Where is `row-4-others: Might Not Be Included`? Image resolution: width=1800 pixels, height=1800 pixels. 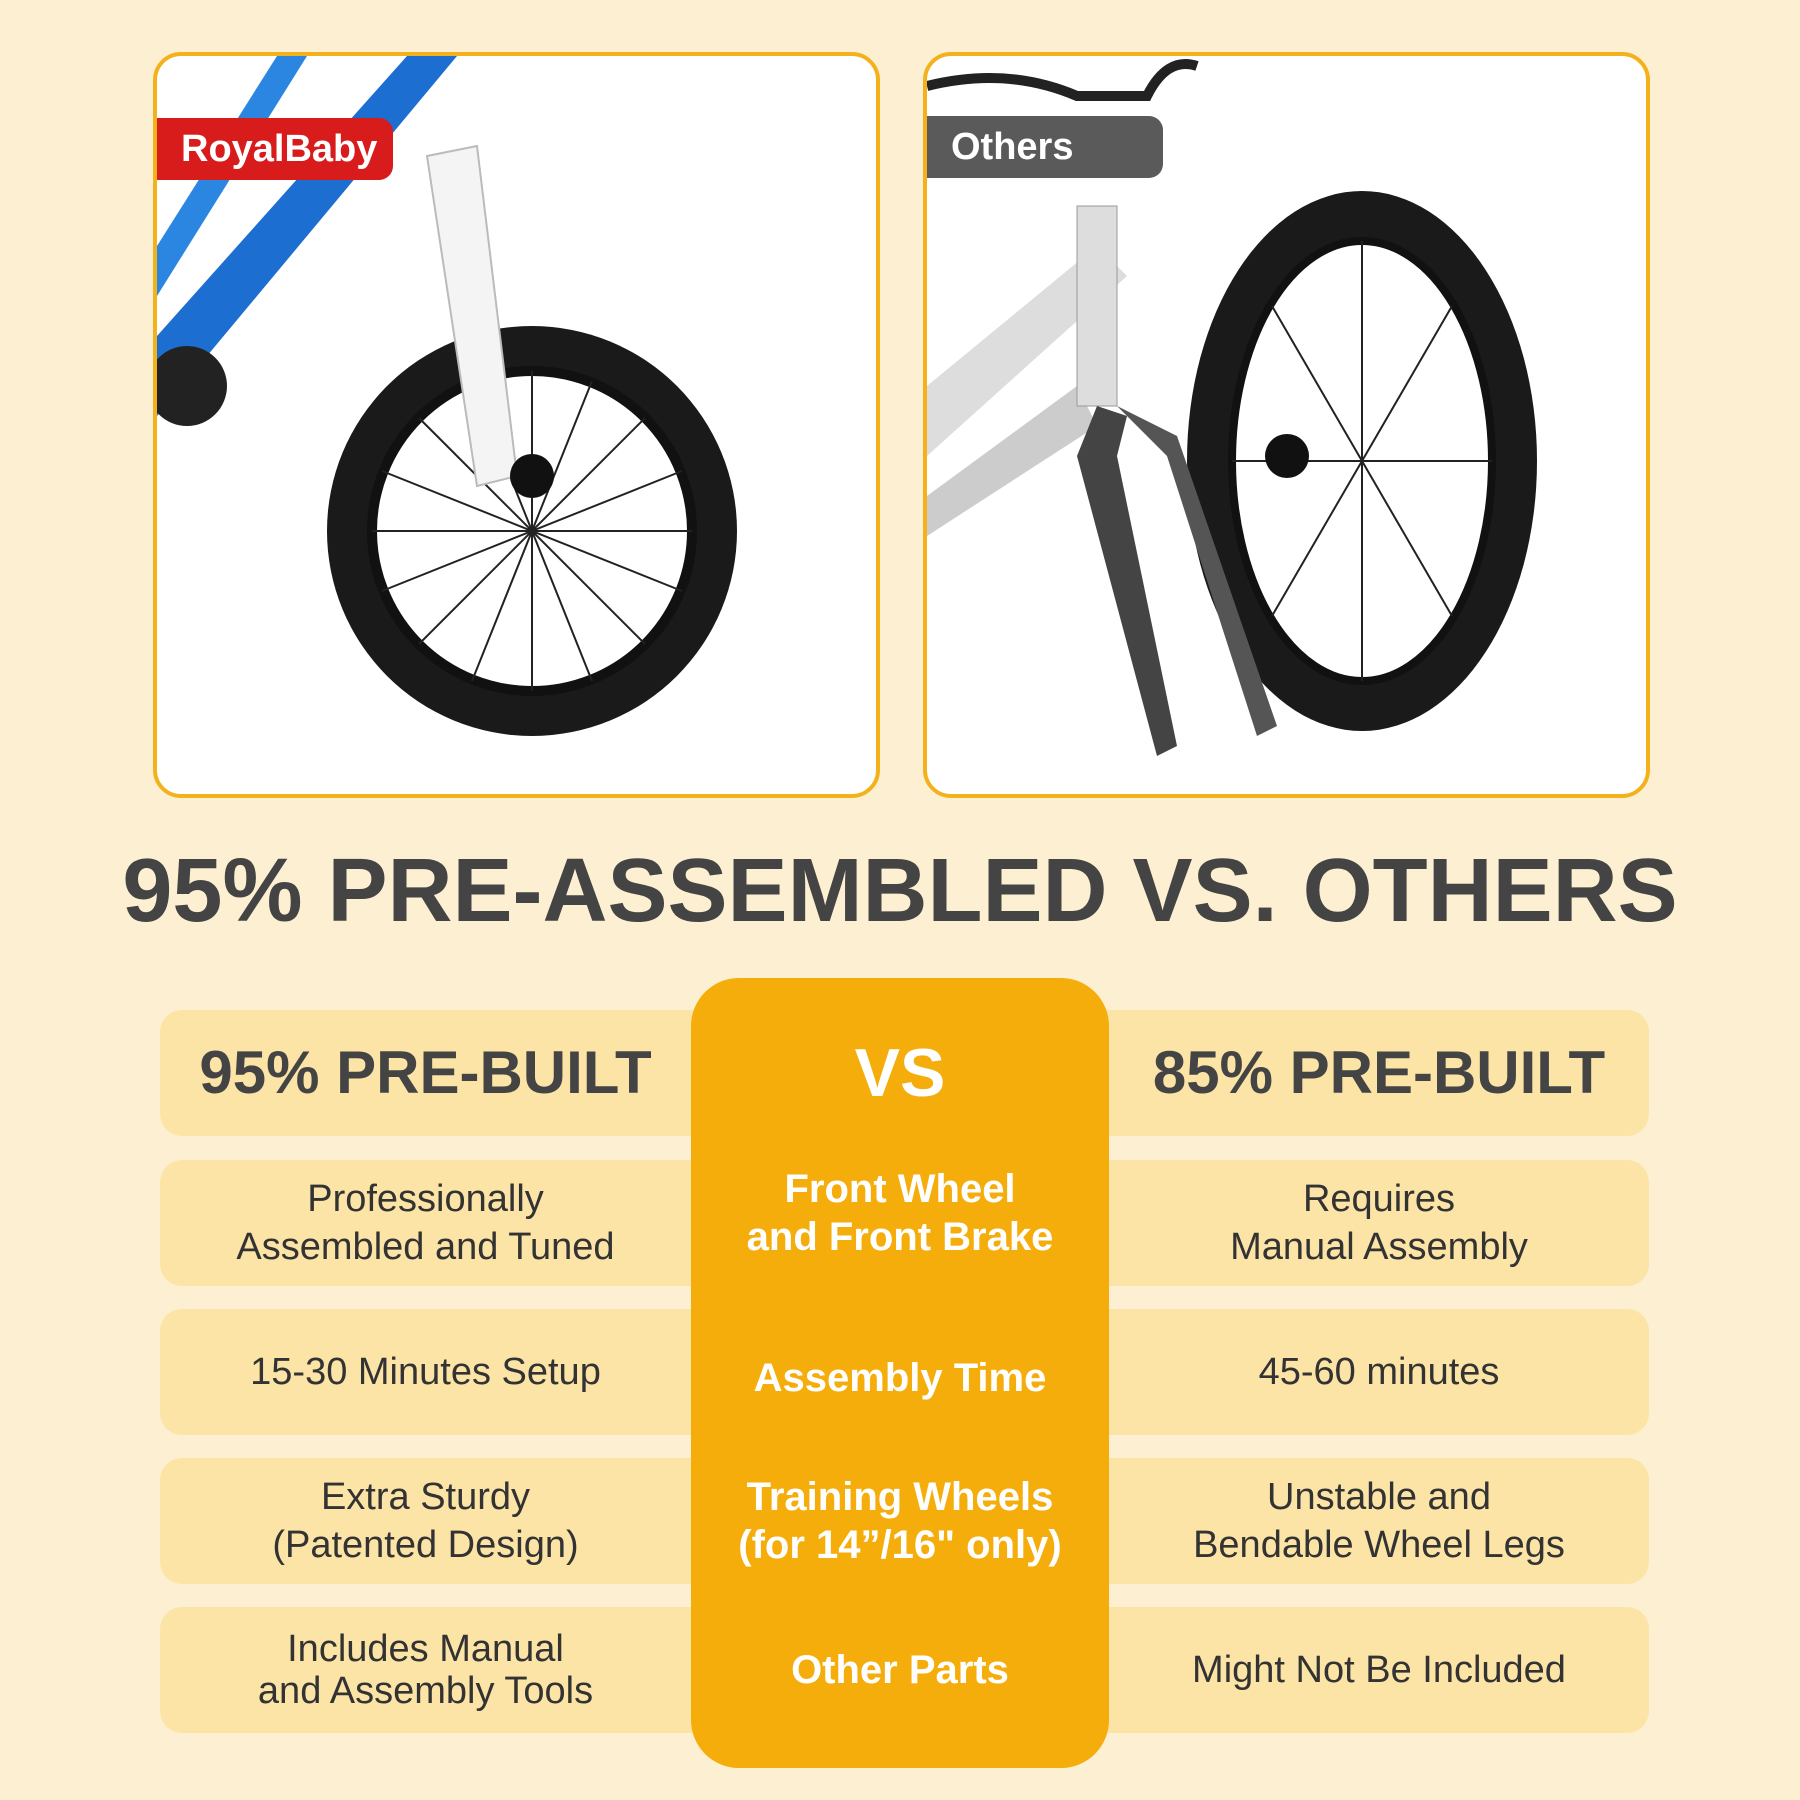
row-4-others: Might Not Be Included is located at coordinates (1379, 1670).